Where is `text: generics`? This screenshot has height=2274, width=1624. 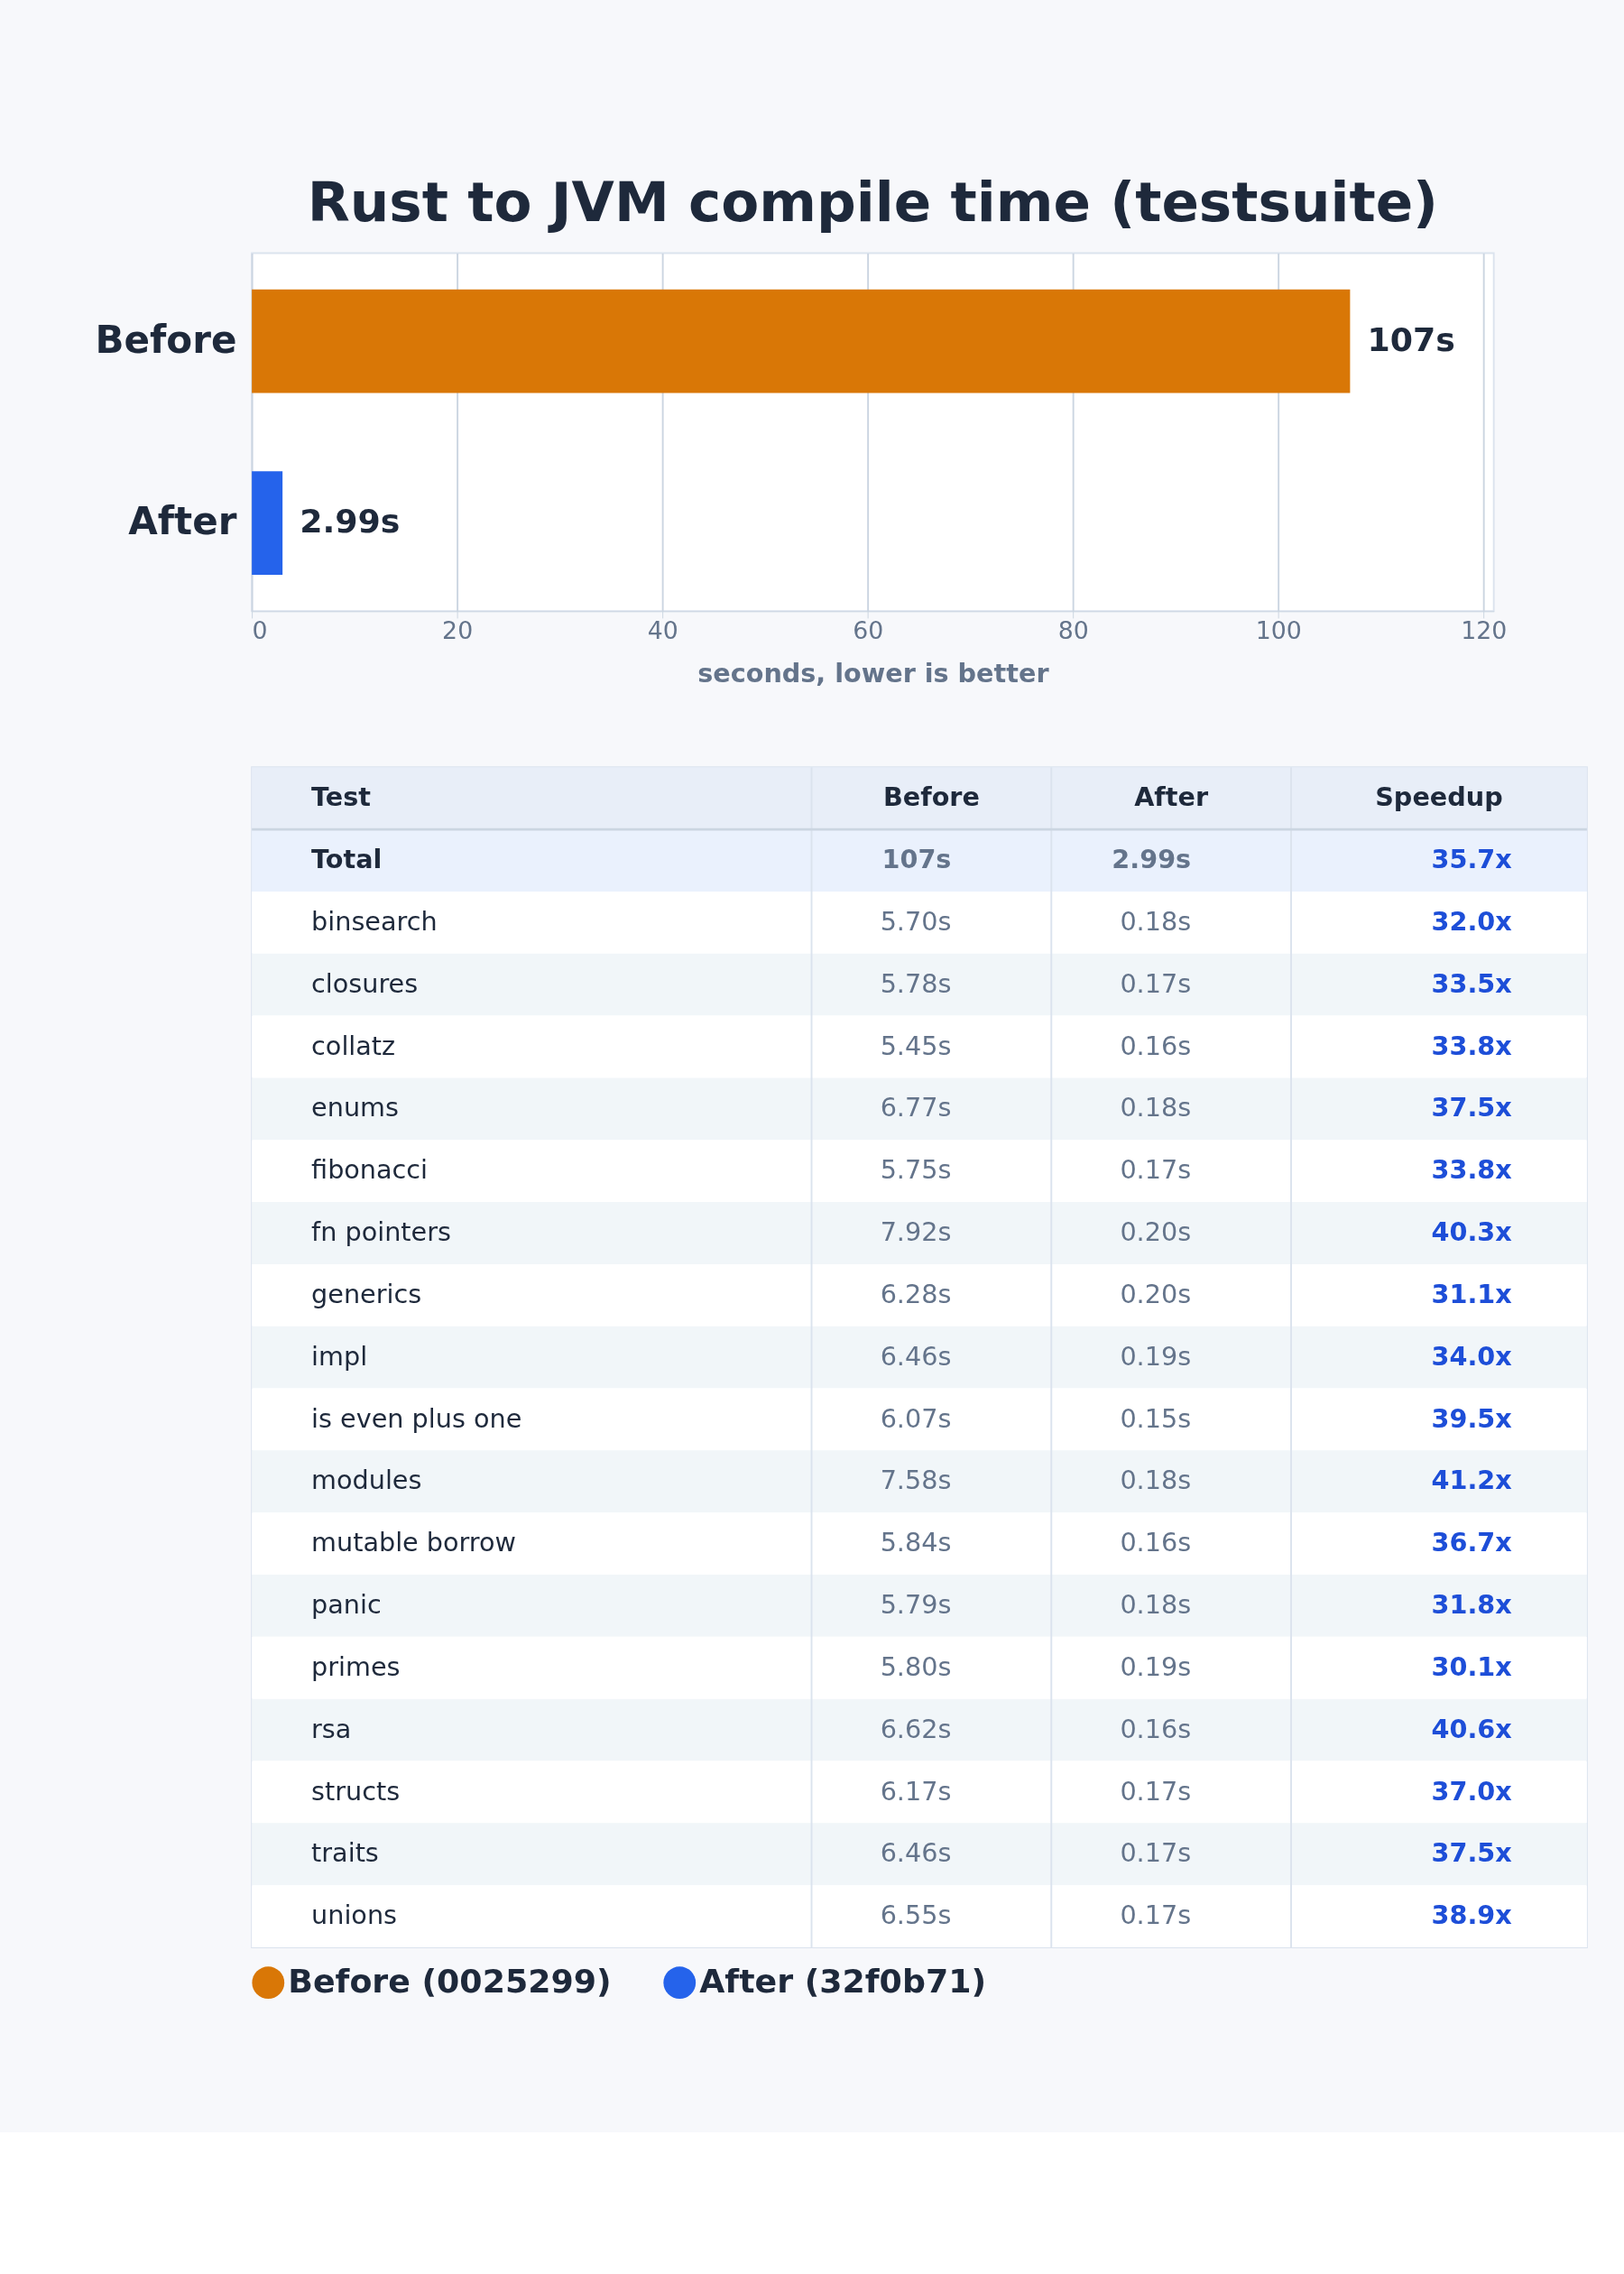 text: generics is located at coordinates (367, 1294).